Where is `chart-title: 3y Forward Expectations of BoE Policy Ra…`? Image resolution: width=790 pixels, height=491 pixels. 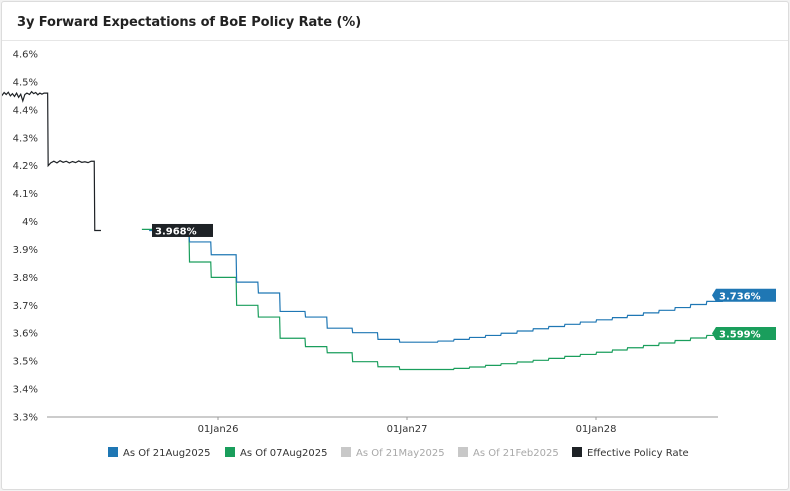 chart-title: 3y Forward Expectations of BoE Policy Ra… is located at coordinates (189, 22).